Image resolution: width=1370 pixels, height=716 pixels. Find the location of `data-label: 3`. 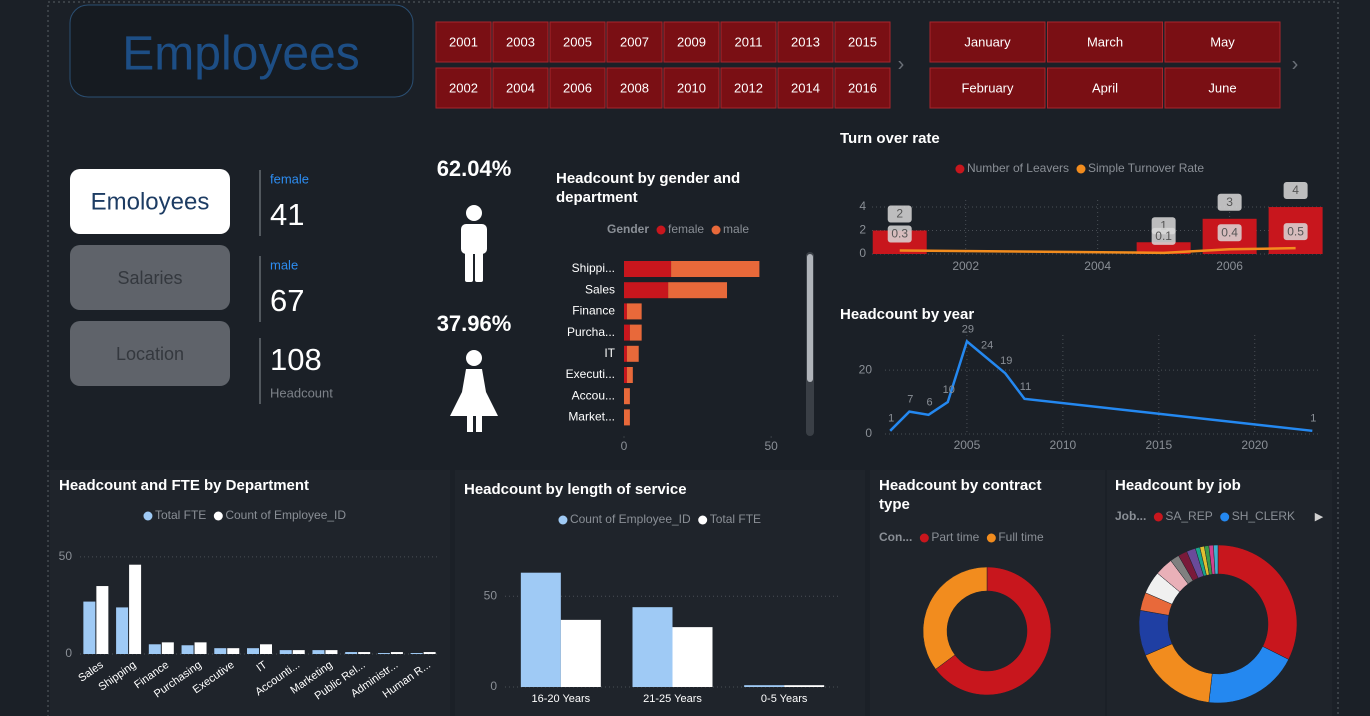

data-label: 3 is located at coordinates (1229, 202).